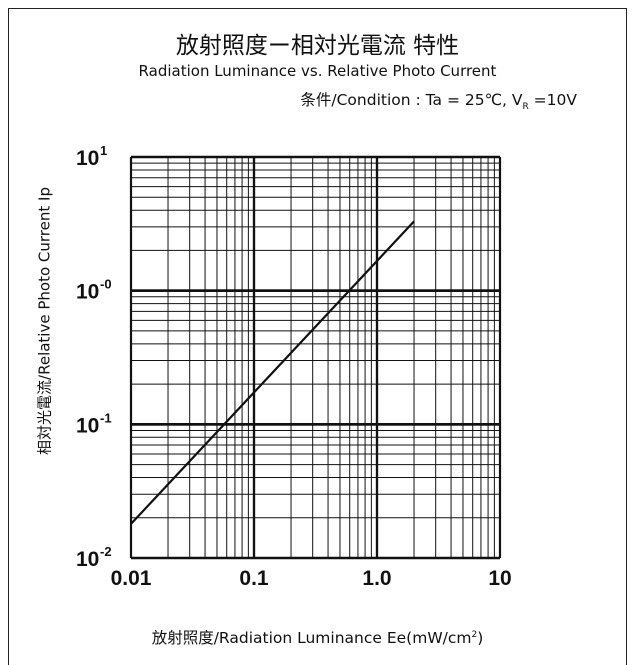 This screenshot has width=635, height=665. What do you see at coordinates (311, 578) in the screenshot?
I see `x-tick-labels: 0.01 0.1 1.0 10` at bounding box center [311, 578].